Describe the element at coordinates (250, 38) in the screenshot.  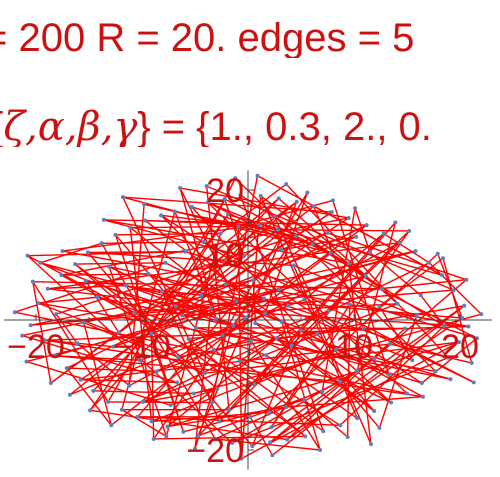
I see `chart-title-line-1: = 200 R = 20. edges = 5` at that location.